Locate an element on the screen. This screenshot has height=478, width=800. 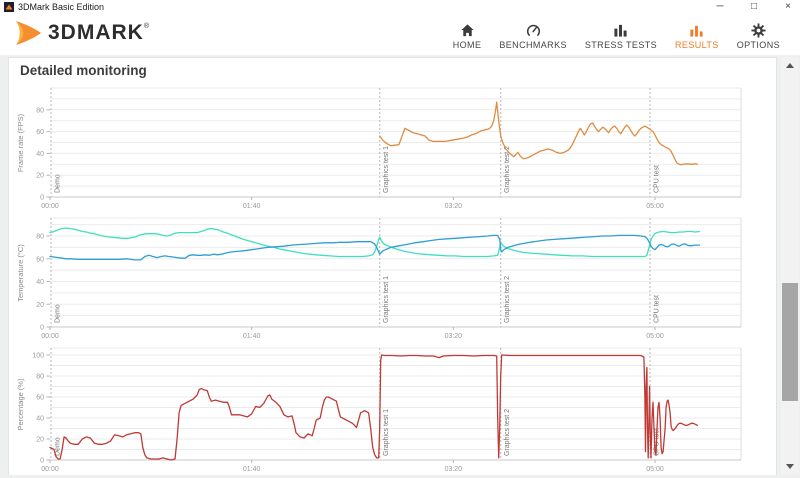
window-controls: ─ □ × is located at coordinates (754, 7).